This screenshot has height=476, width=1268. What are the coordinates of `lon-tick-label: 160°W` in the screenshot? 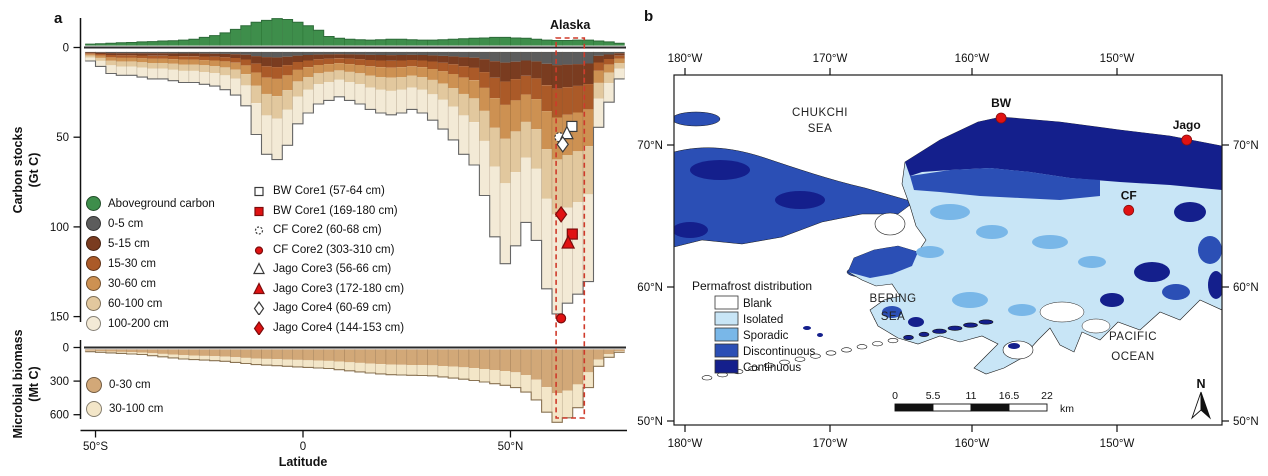 It's located at (972, 444).